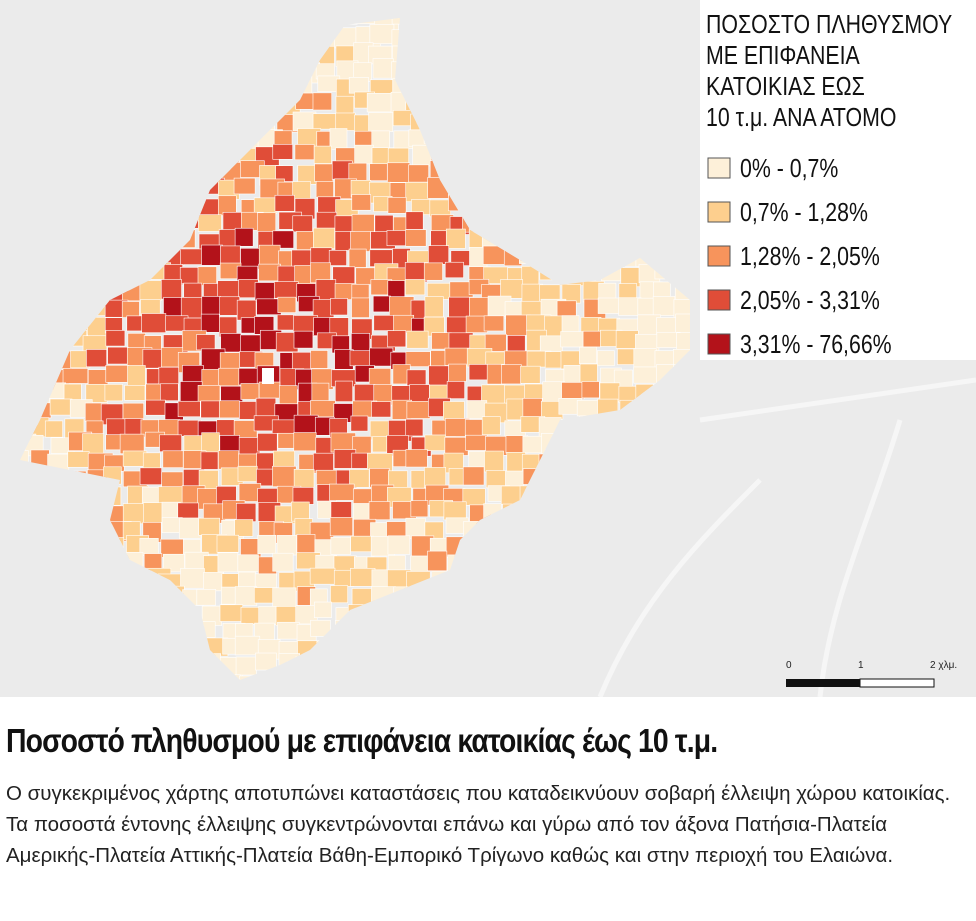 The height and width of the screenshot is (921, 976). Describe the element at coordinates (268, 376) in the screenshot. I see `park` at that location.